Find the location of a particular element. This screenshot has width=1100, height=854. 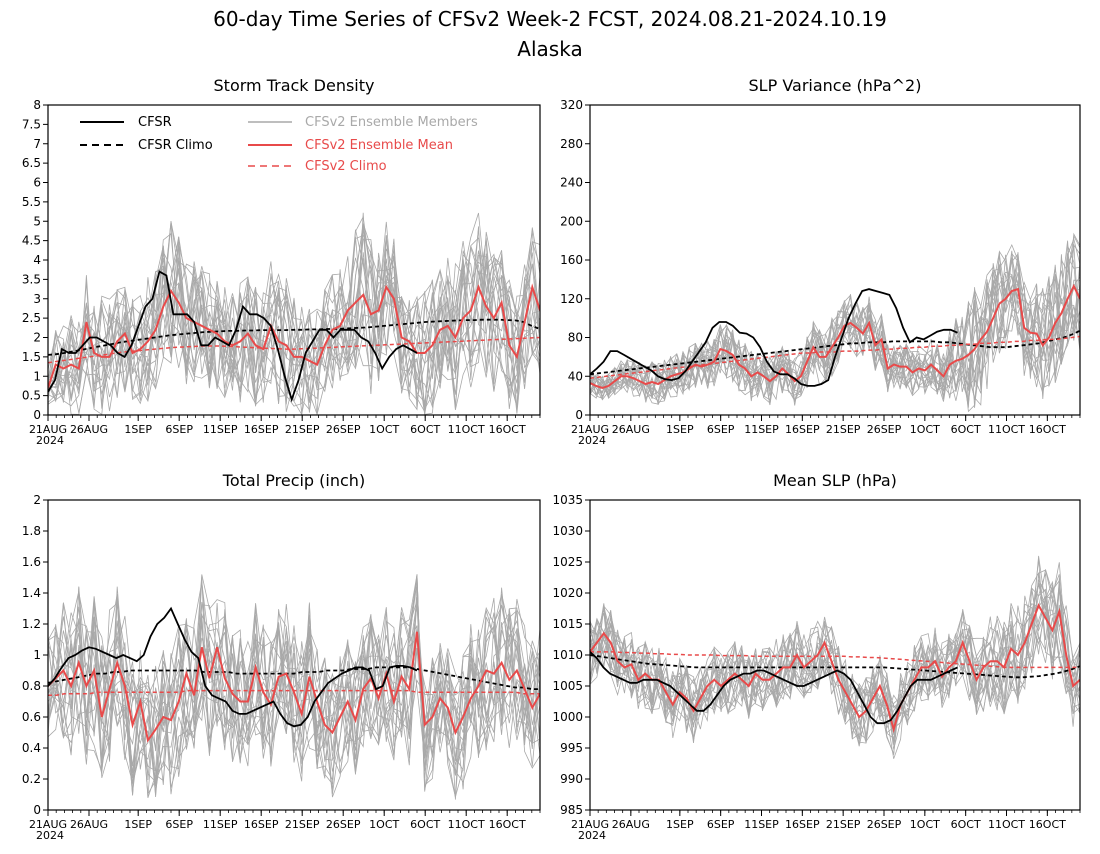

y-tick-label: 80 is located at coordinates (575, 338).